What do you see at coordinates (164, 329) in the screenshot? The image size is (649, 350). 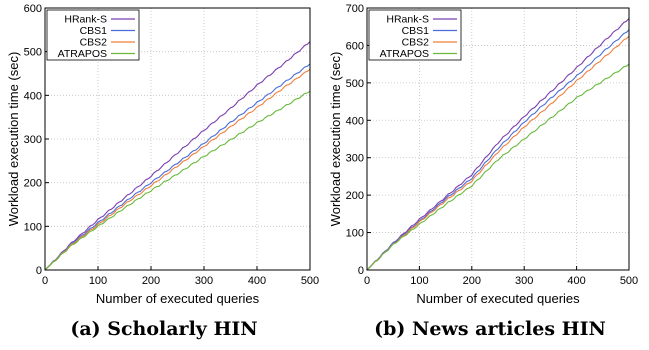 I see `caption-scholarly-hin: (a) Scholarly HIN` at bounding box center [164, 329].